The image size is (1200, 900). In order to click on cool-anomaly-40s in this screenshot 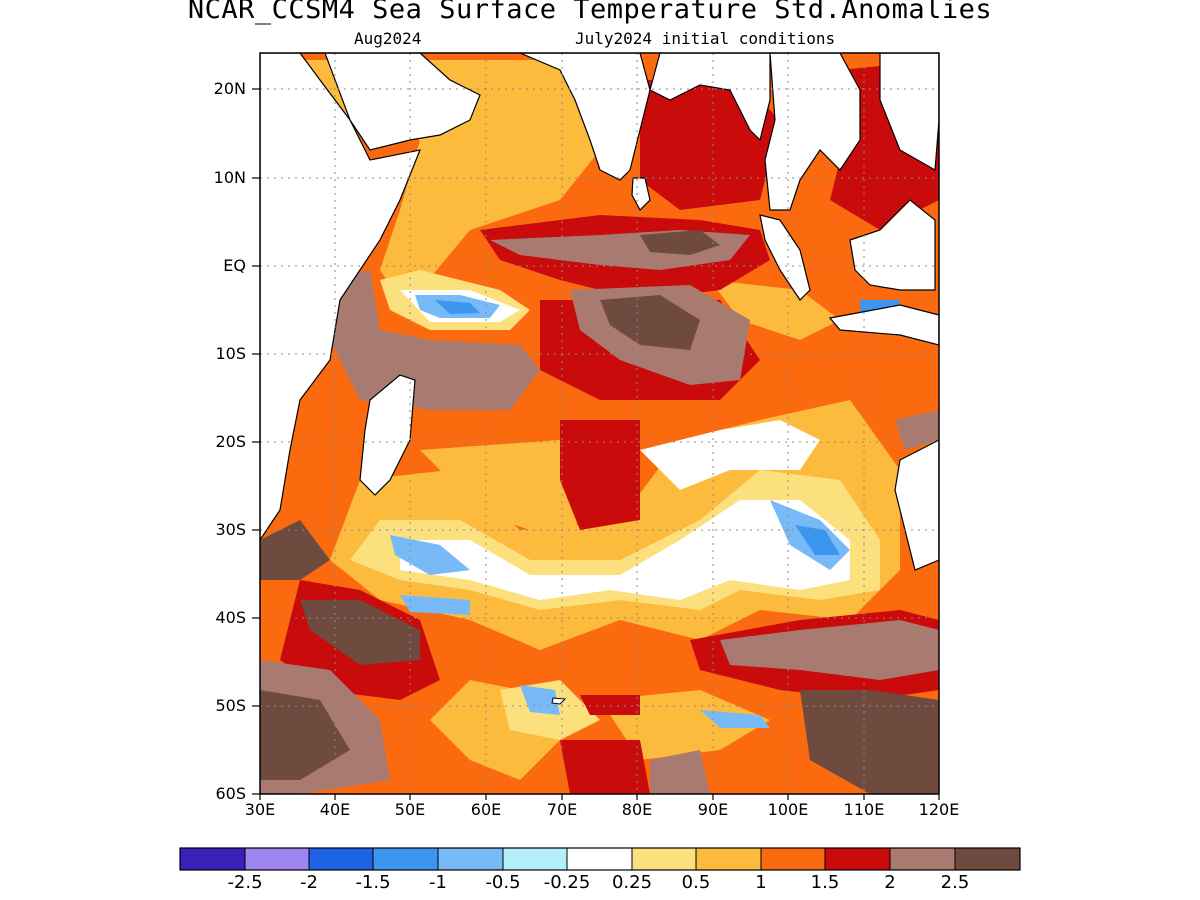, I will do `click(435, 605)`.